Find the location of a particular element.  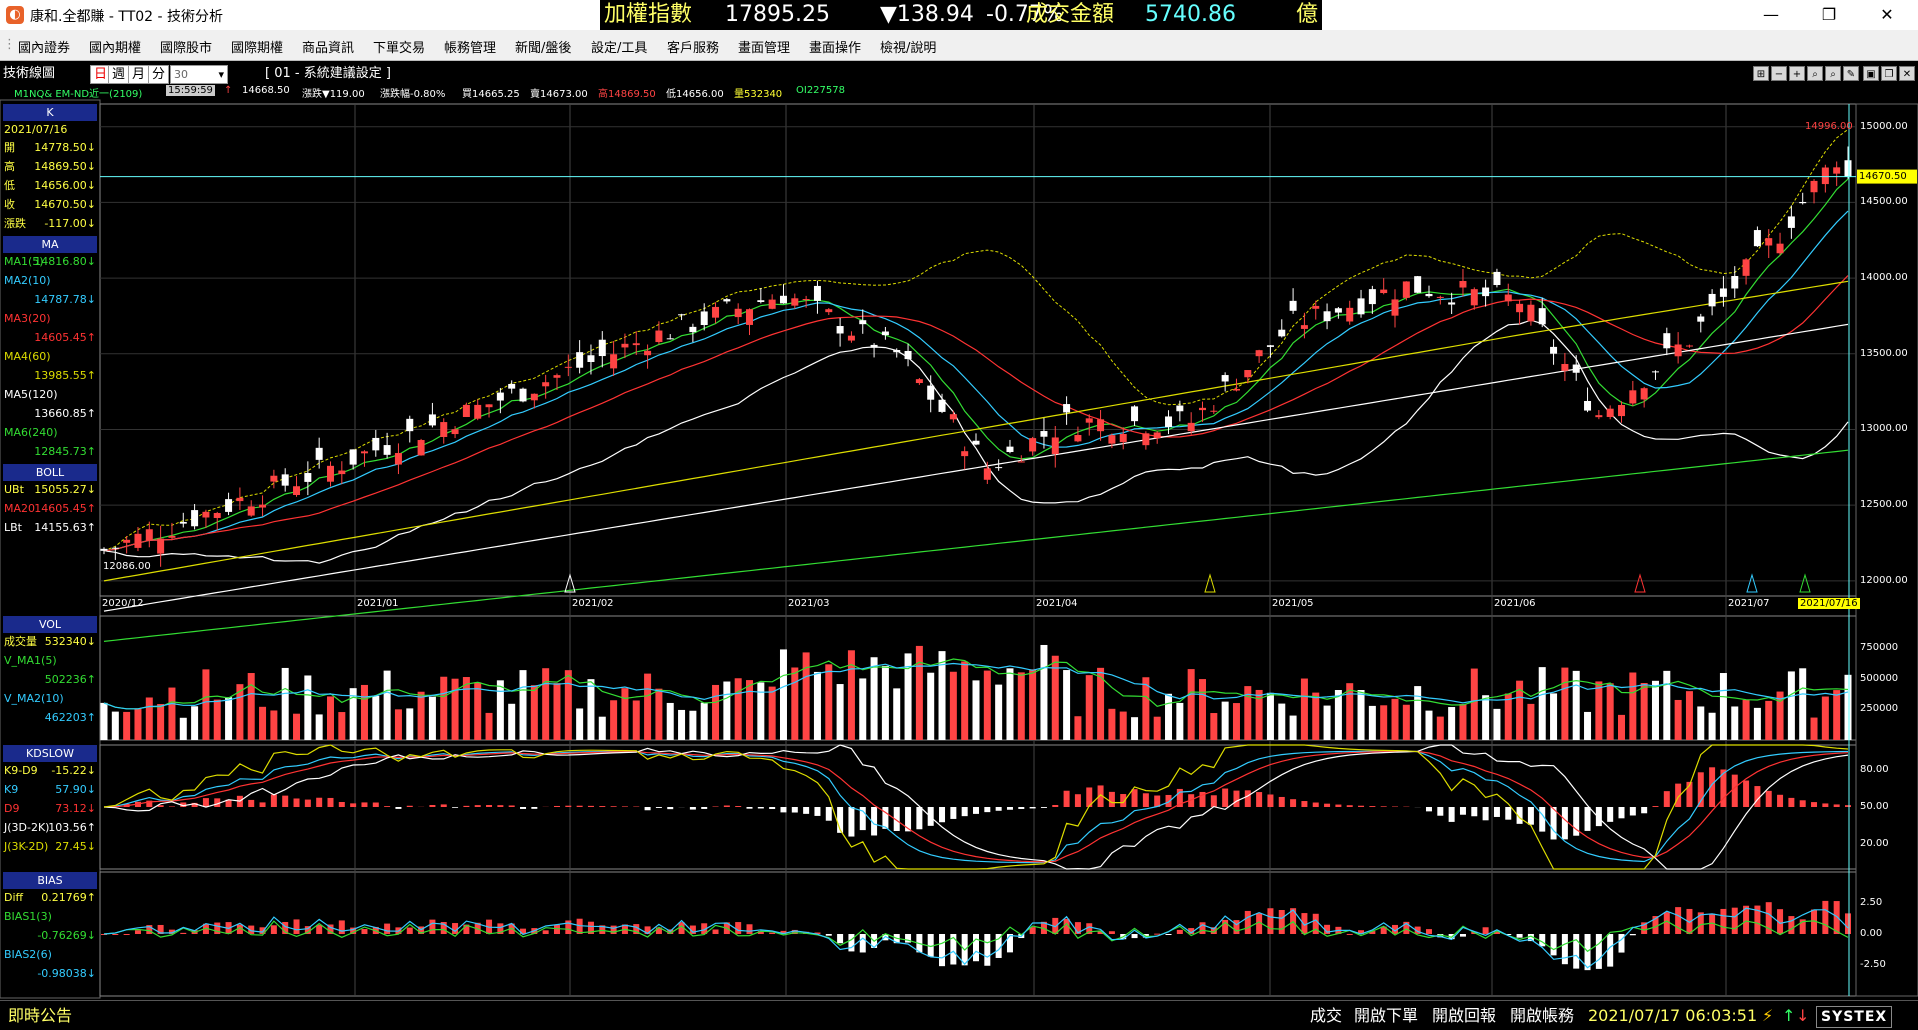

right-axis-panel is located at coordinates (1887, 550).